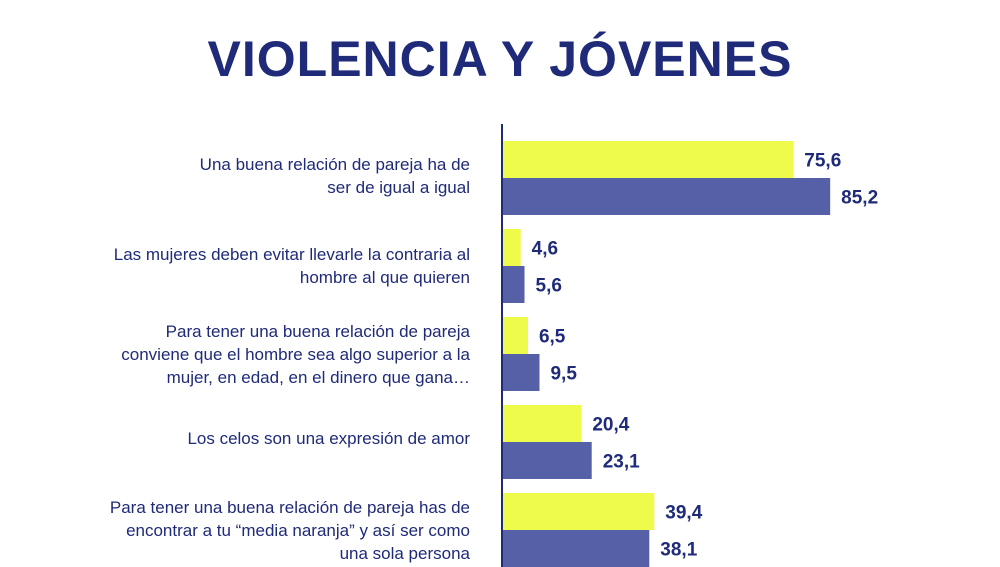  What do you see at coordinates (859, 198) in the screenshot?
I see `data-label-series-2-cat-0: 85,2` at bounding box center [859, 198].